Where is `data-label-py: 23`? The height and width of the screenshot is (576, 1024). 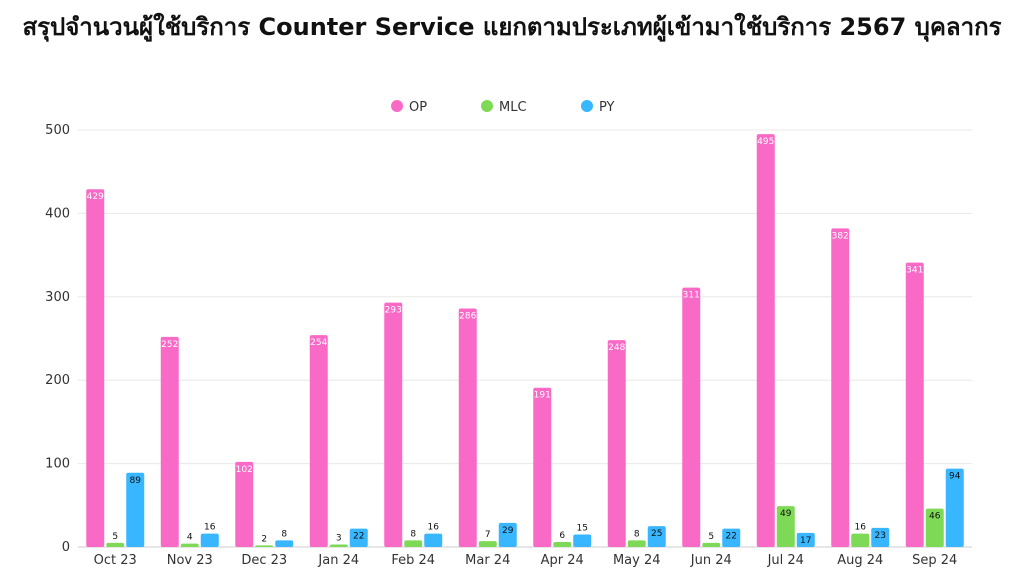
data-label-py: 23 is located at coordinates (880, 536).